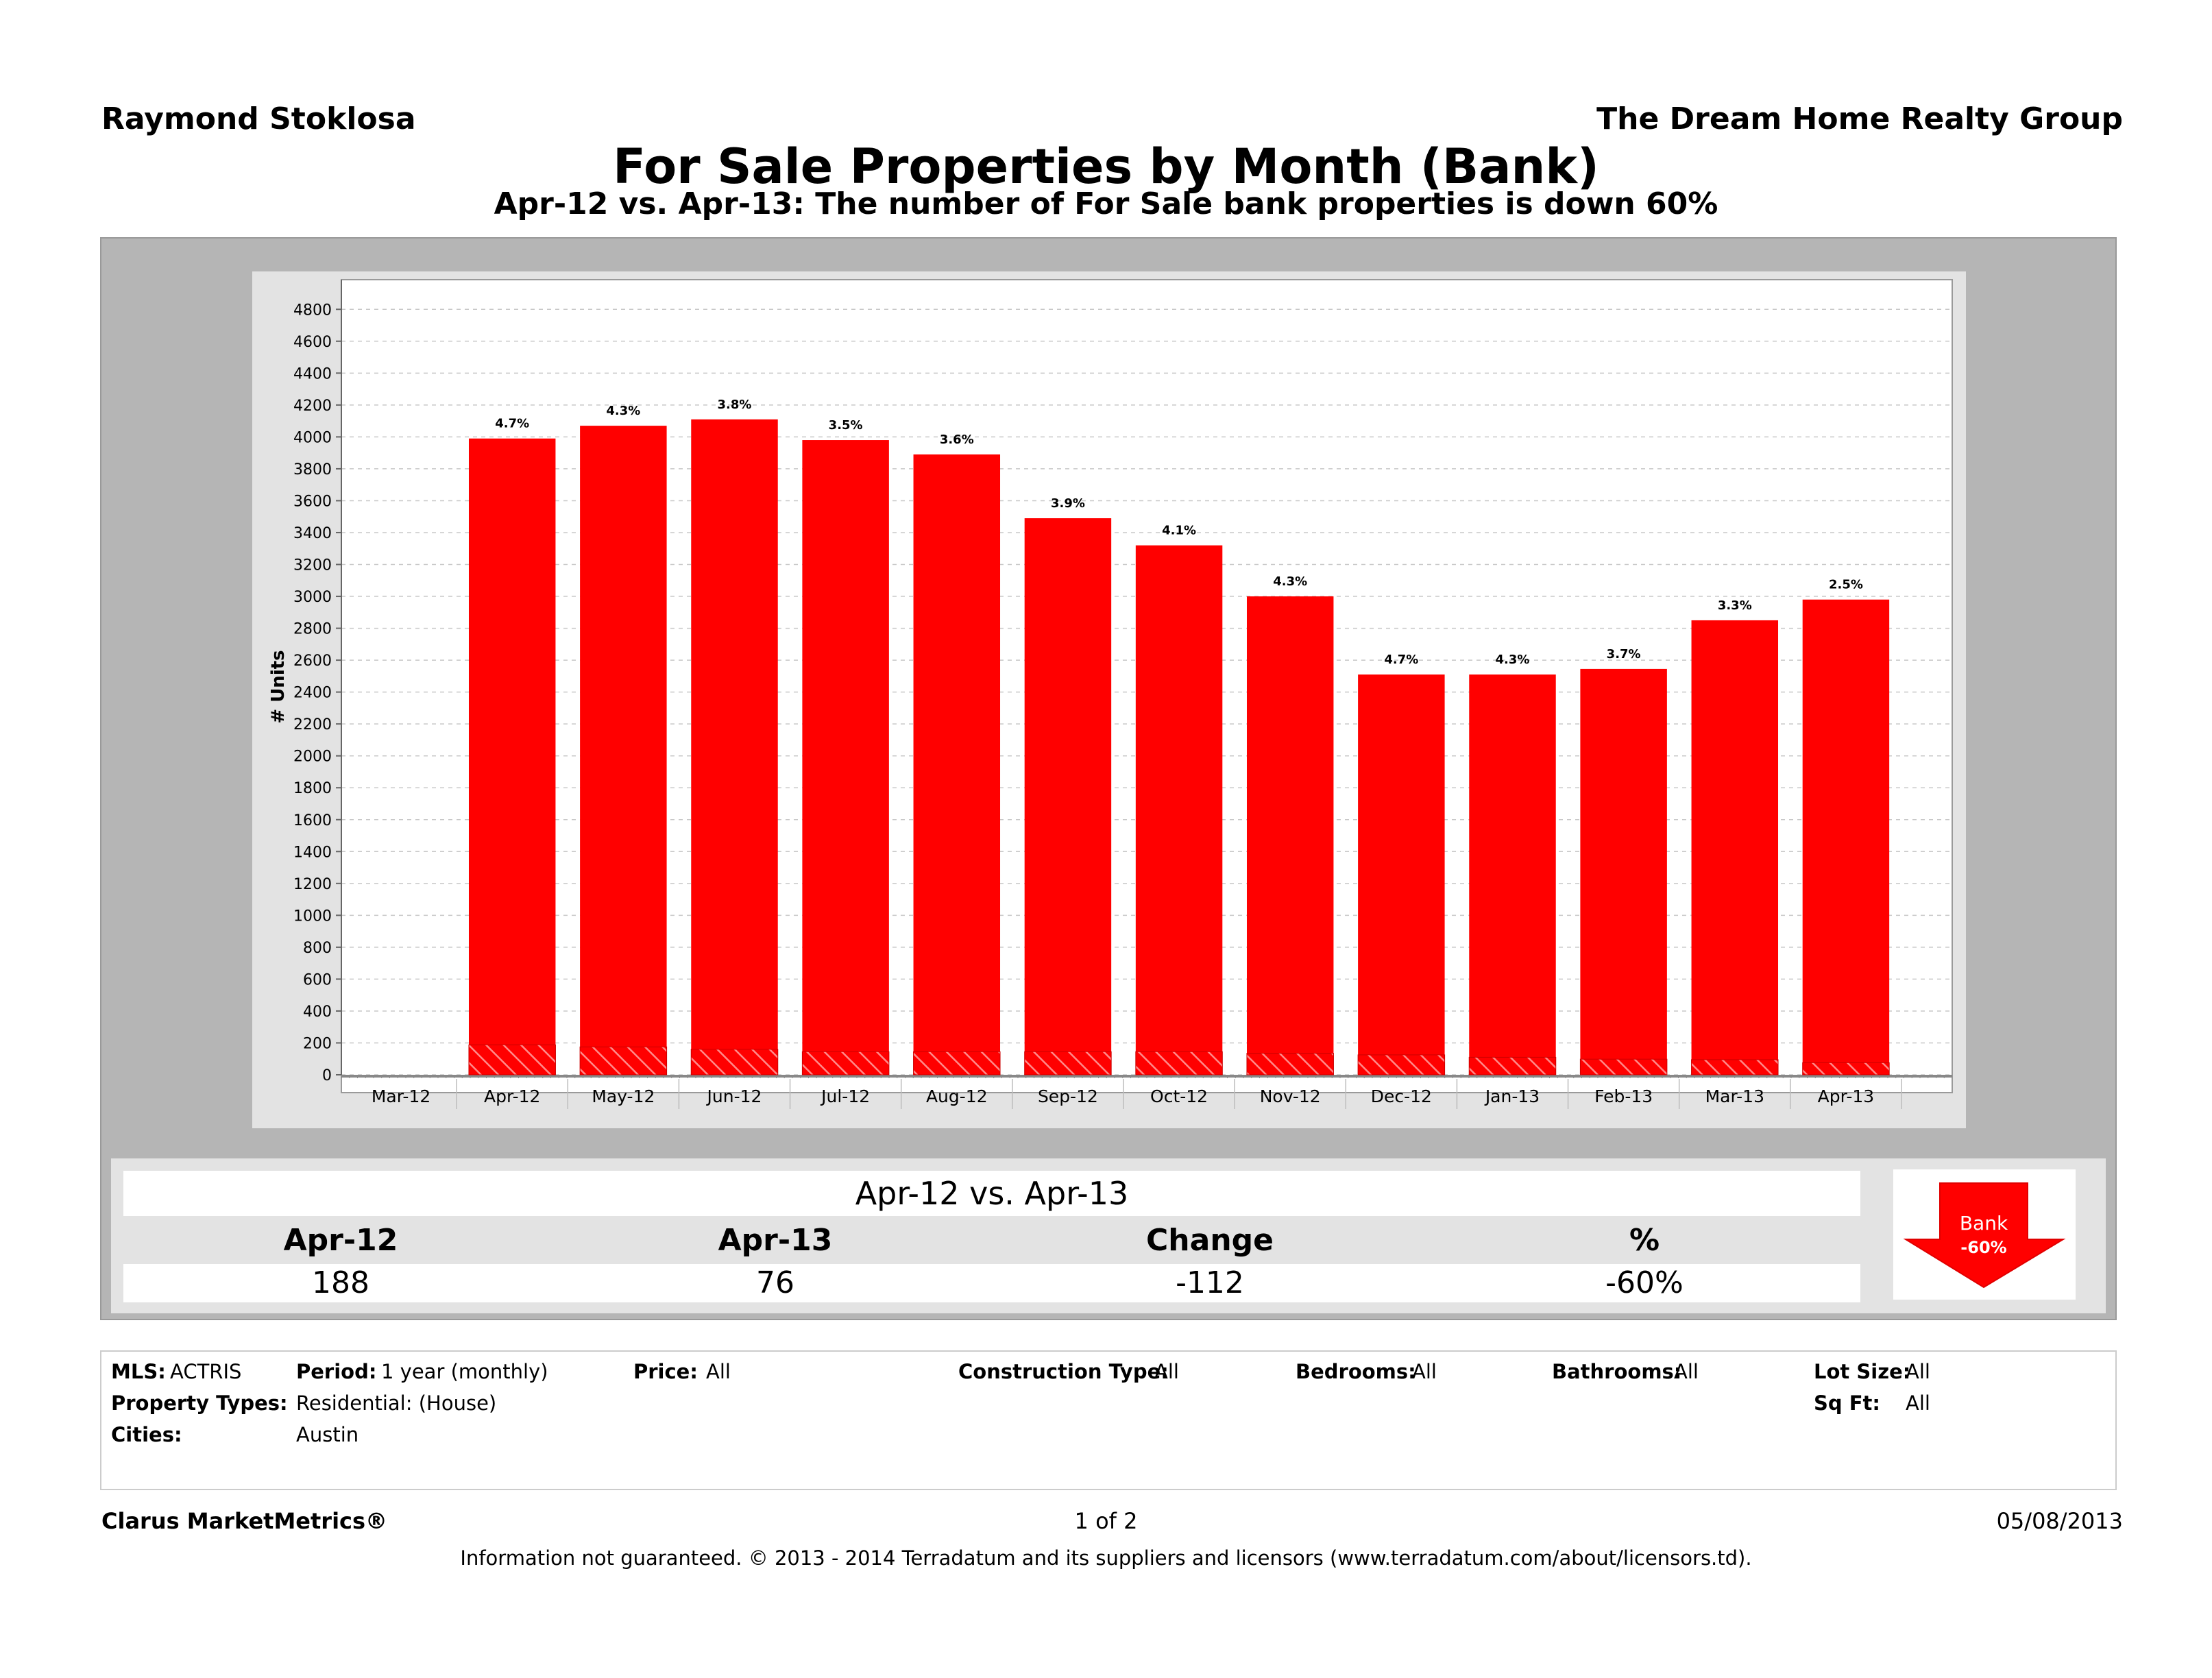 This screenshot has width=2212, height=1678. I want to click on mls-label: MLS:, so click(138, 1371).